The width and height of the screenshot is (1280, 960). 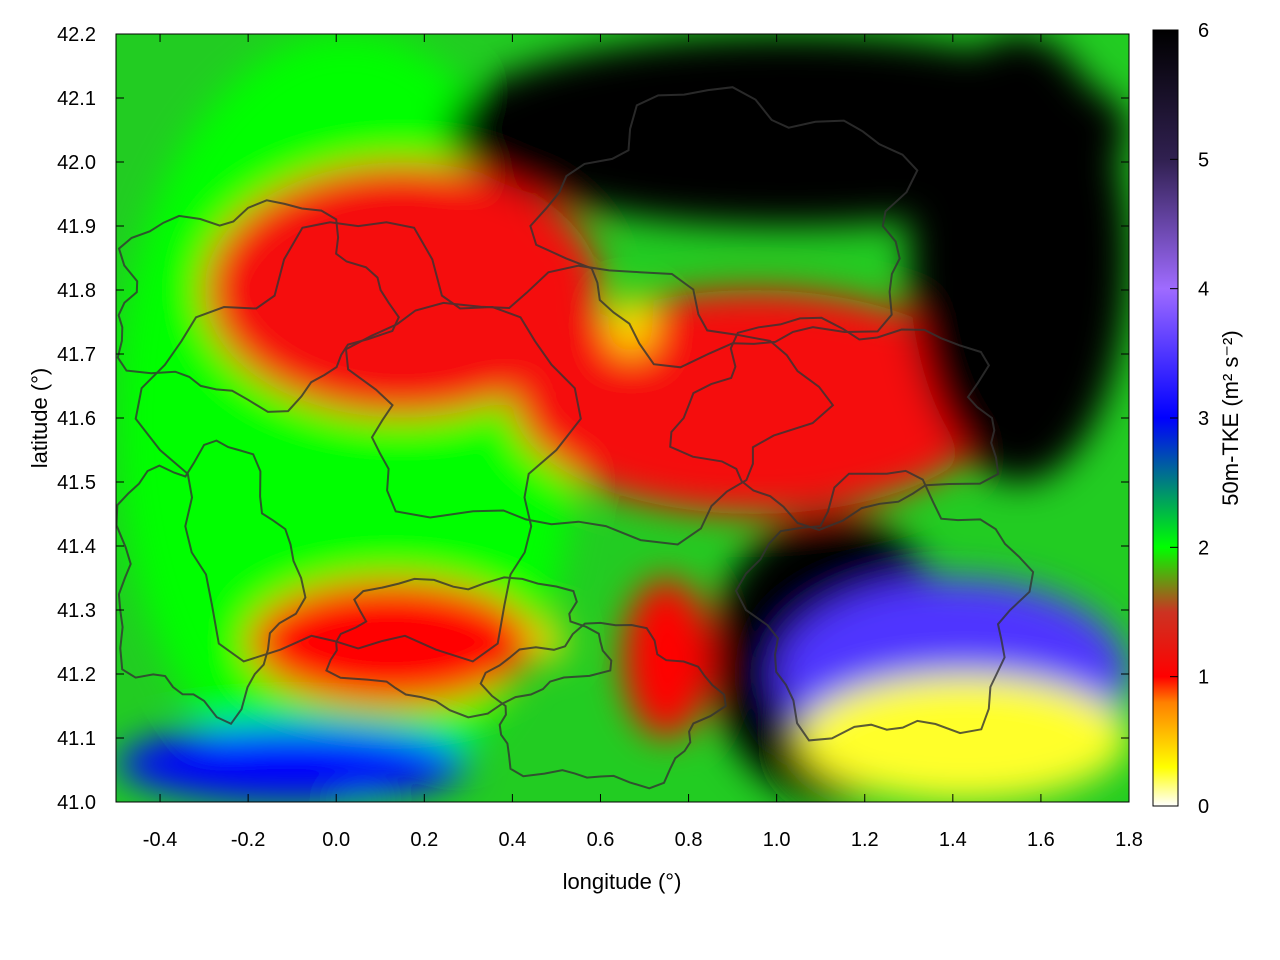 What do you see at coordinates (76, 227) in the screenshot?
I see `y-tick-label: 41.9` at bounding box center [76, 227].